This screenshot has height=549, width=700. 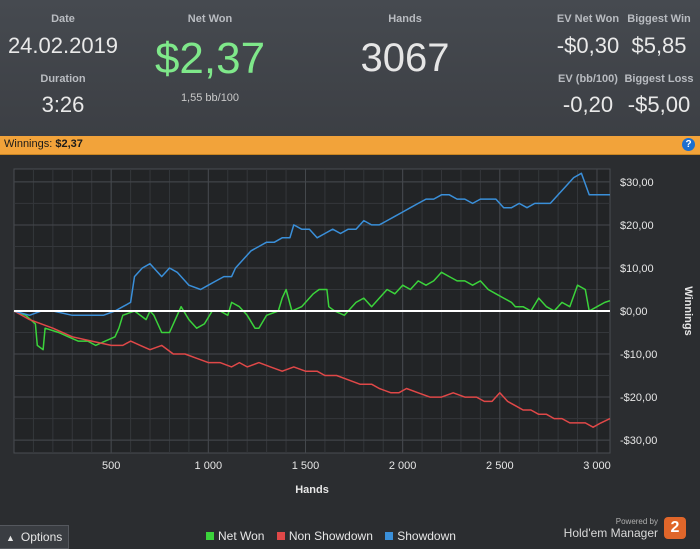 I want to click on panel-title-prefix: Winnings:, so click(x=28, y=144).